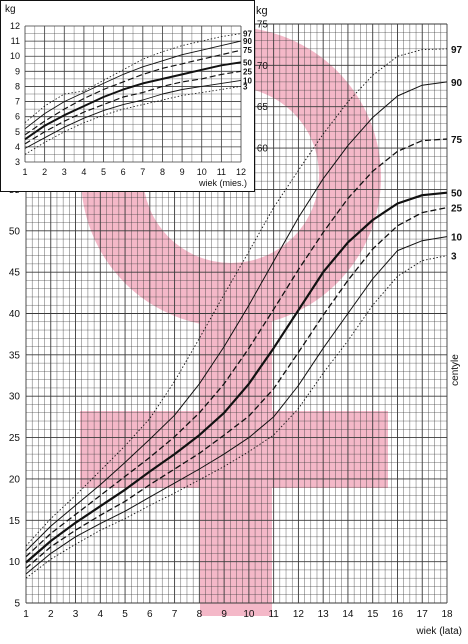 The width and height of the screenshot is (468, 644). I want to click on inset-x-tick-label: 9, so click(182, 172).